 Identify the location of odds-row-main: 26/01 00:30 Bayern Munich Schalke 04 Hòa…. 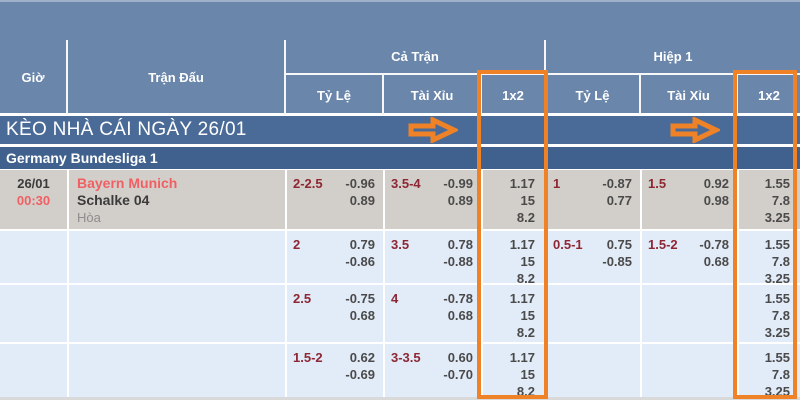
(400, 199).